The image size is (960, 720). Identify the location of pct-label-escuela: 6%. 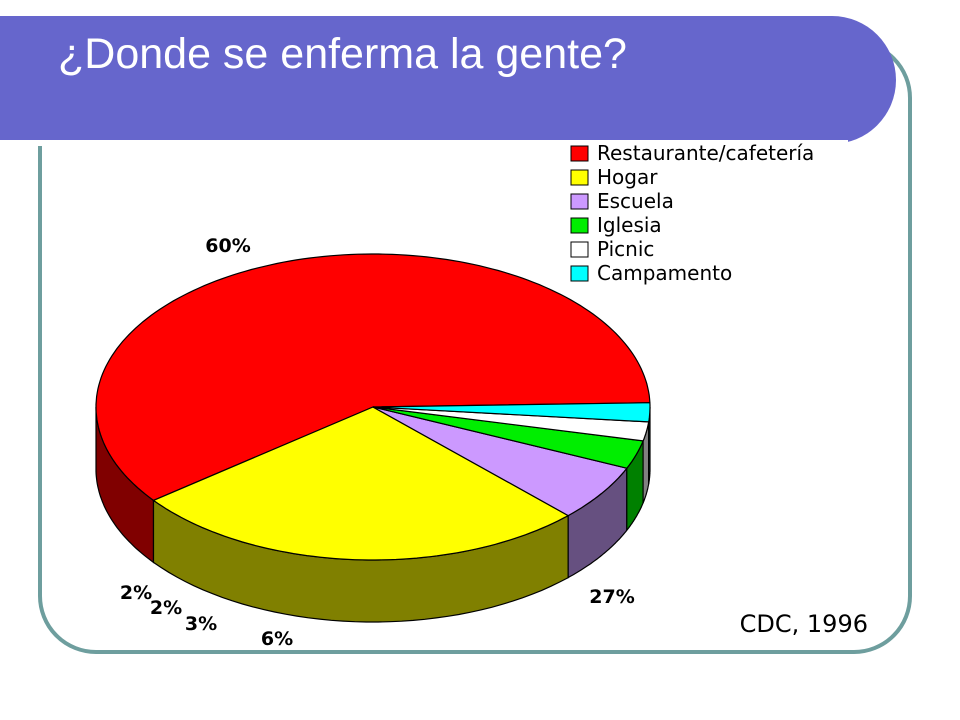
(277, 639).